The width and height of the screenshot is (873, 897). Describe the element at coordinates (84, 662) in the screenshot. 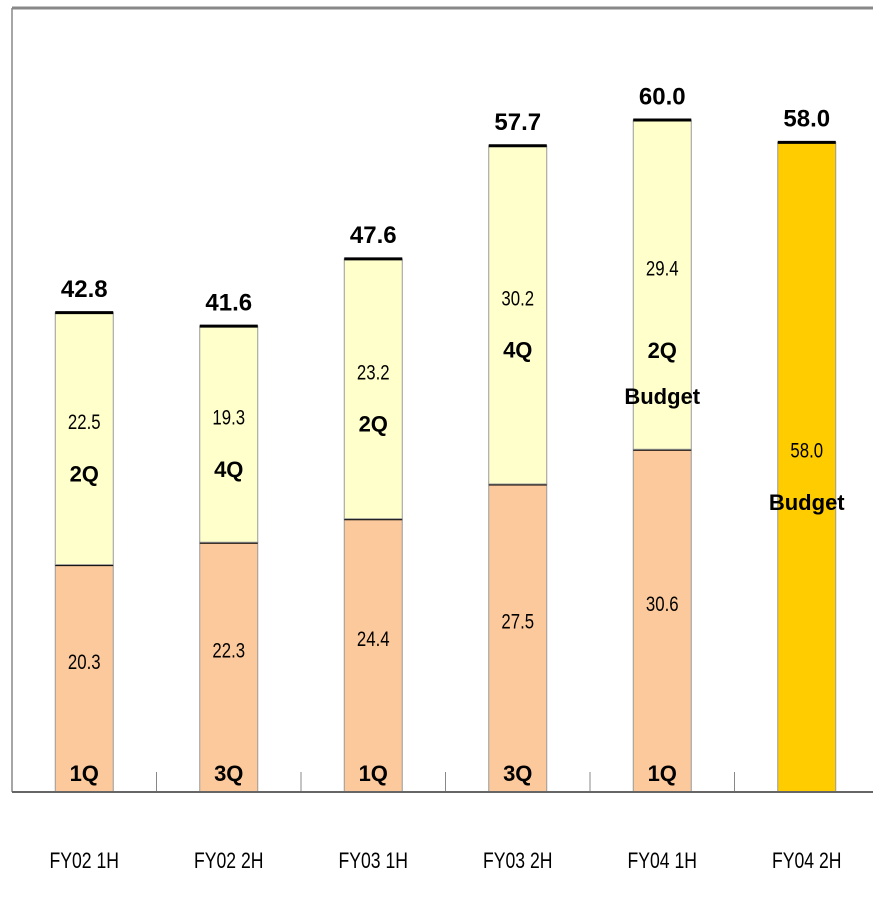

I see `value-label: 20.3` at that location.